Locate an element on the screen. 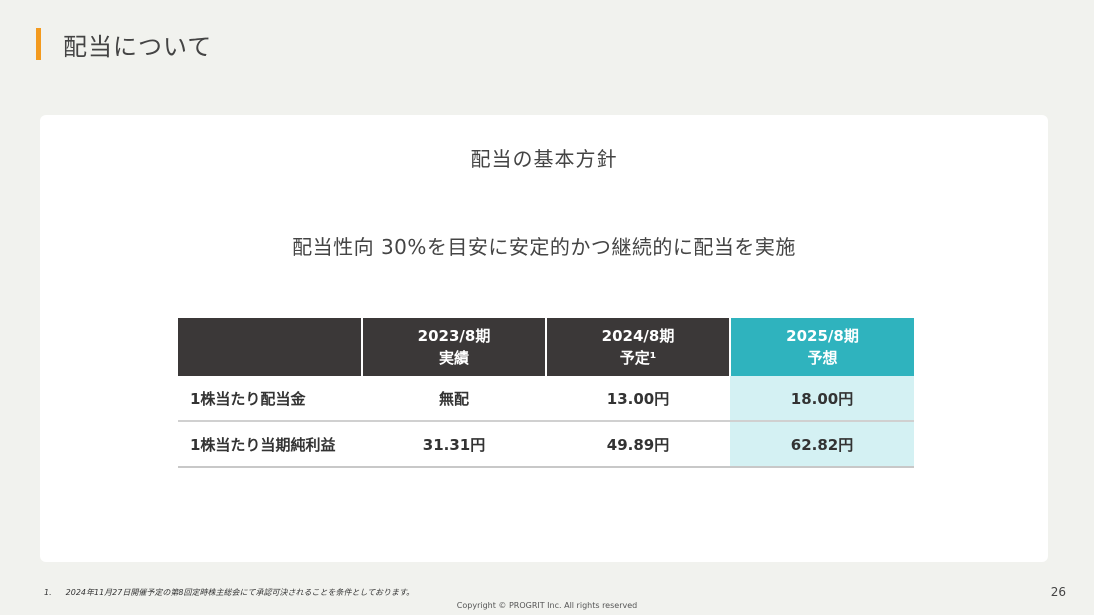 This screenshot has height=615, width=1094. table-cell: 31.31円 is located at coordinates (454, 444).